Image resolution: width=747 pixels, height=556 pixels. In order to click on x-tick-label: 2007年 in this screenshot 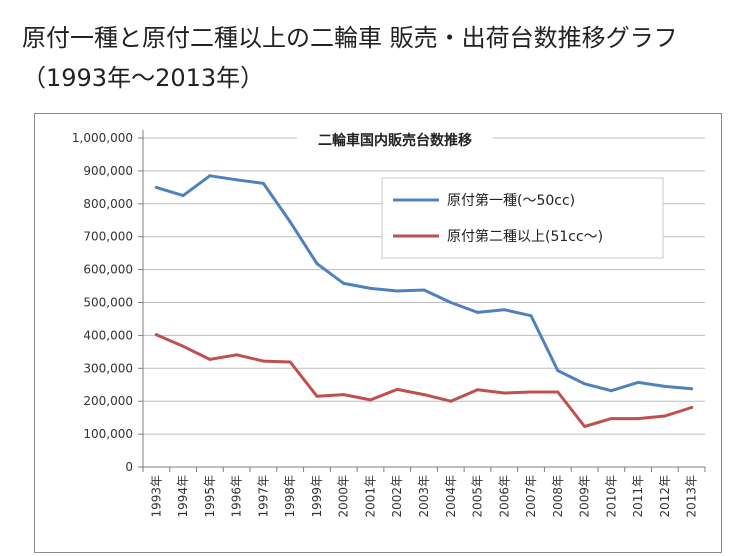, I will do `click(531, 496)`.